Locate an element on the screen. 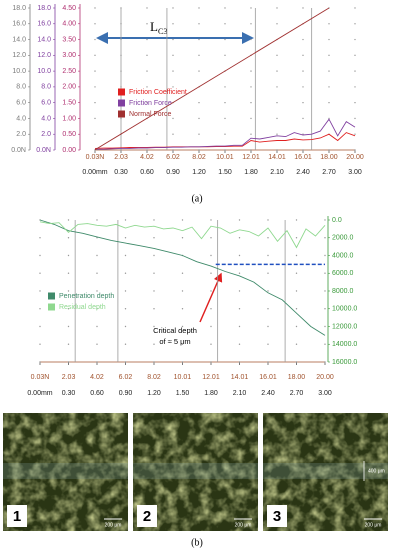 The width and height of the screenshot is (395, 550). x-tick-label: 1.20 is located at coordinates (154, 393).